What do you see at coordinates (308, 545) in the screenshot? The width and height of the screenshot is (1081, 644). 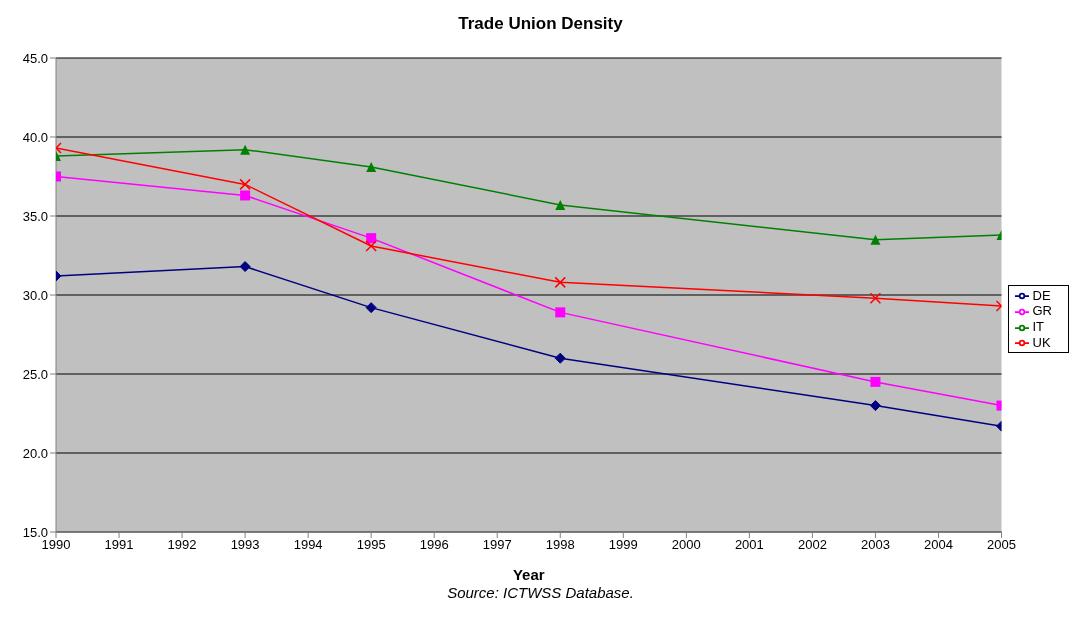 I see `x-tick-label: 1994` at bounding box center [308, 545].